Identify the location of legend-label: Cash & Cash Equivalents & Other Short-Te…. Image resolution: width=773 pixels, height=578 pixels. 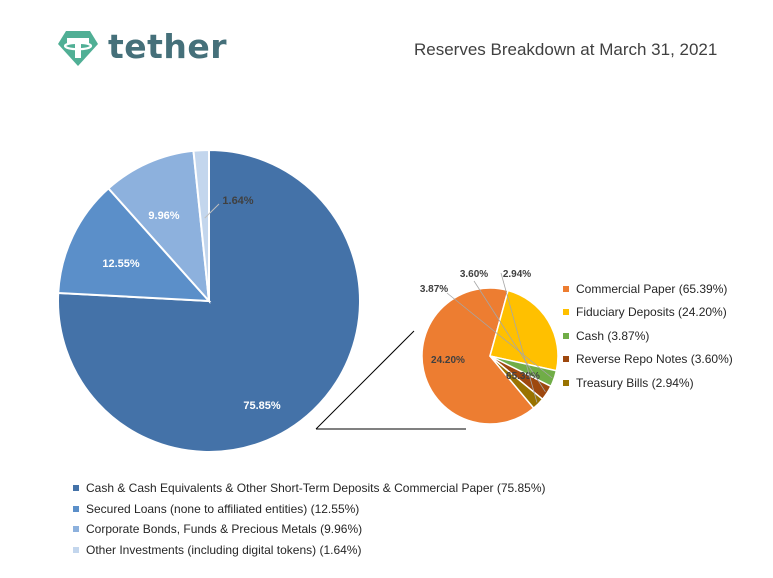
(316, 488).